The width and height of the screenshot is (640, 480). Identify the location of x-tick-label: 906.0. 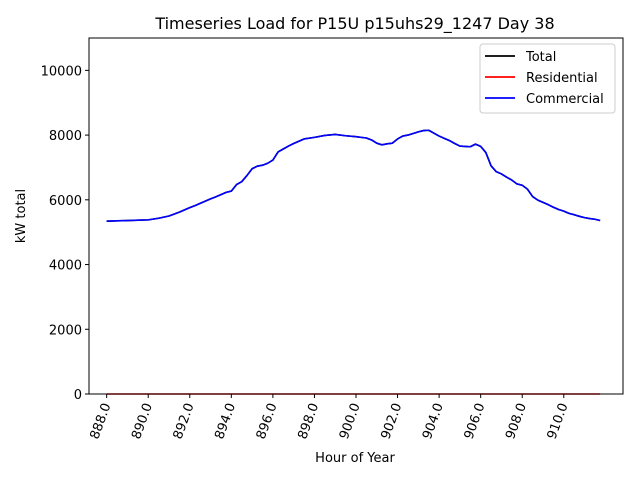
(475, 421).